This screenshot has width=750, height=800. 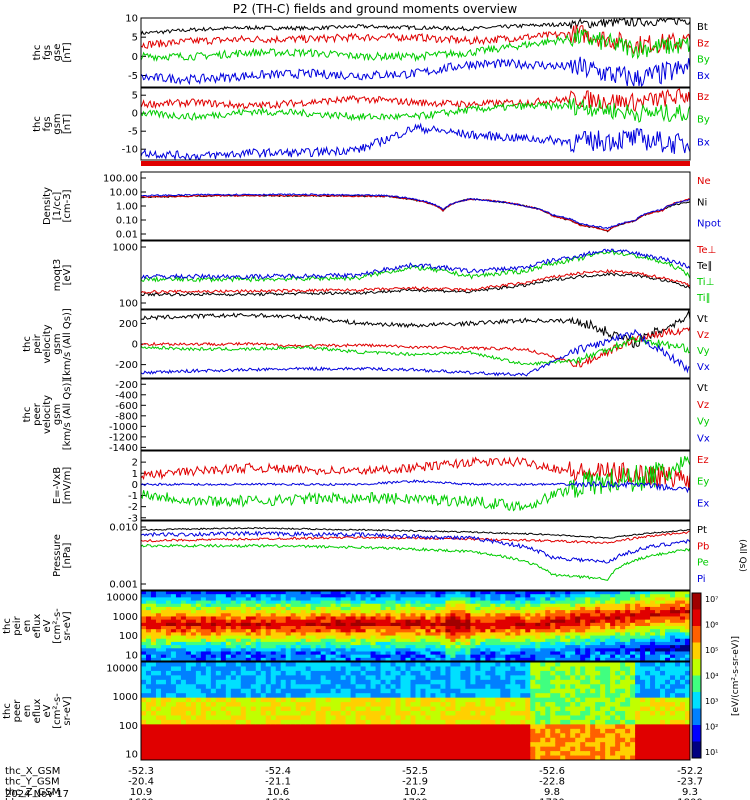 What do you see at coordinates (133, 507) in the screenshot?
I see `efield-tick-label: -2` at bounding box center [133, 507].